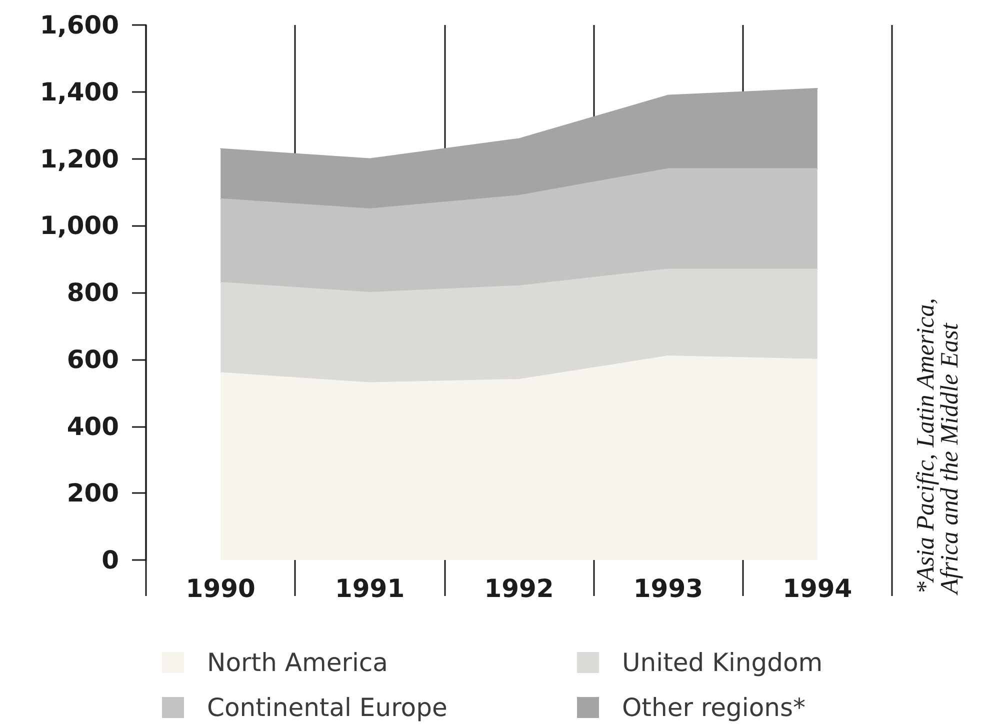  I want to click on x-tick-label: 1991, so click(370, 588).